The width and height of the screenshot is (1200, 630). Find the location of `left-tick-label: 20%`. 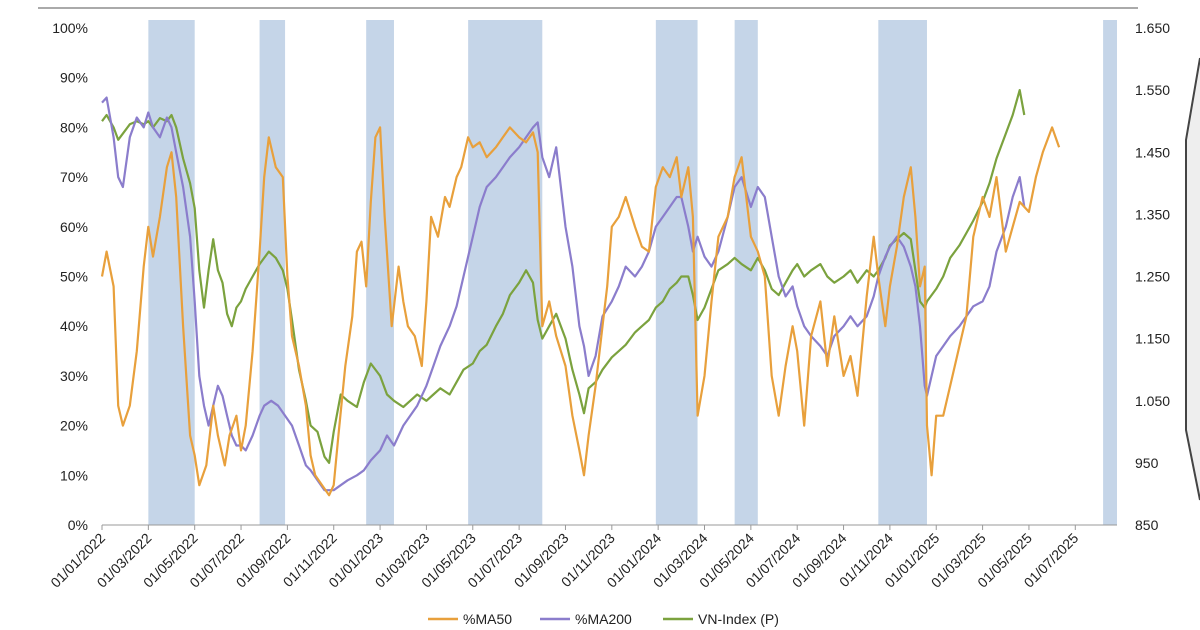

left-tick-label: 20% is located at coordinates (74, 426).